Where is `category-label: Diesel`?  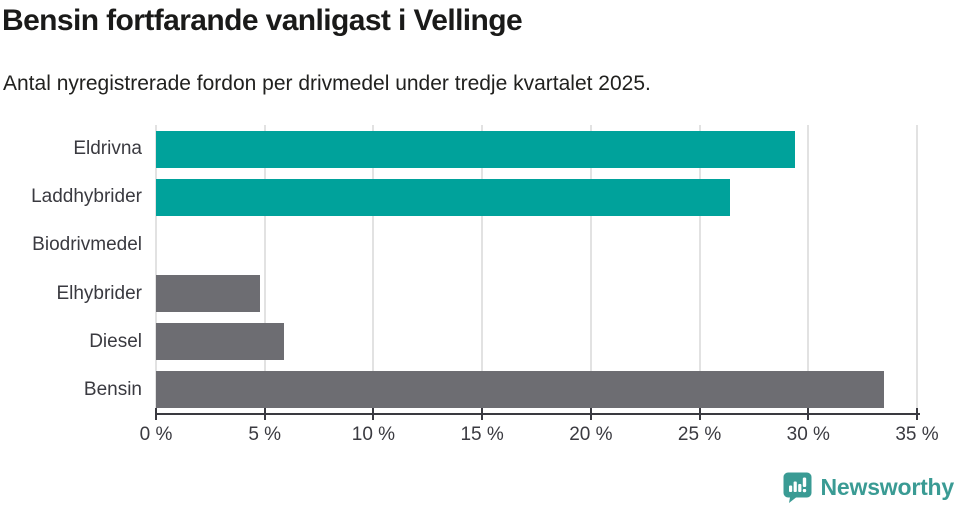 category-label: Diesel is located at coordinates (115, 341).